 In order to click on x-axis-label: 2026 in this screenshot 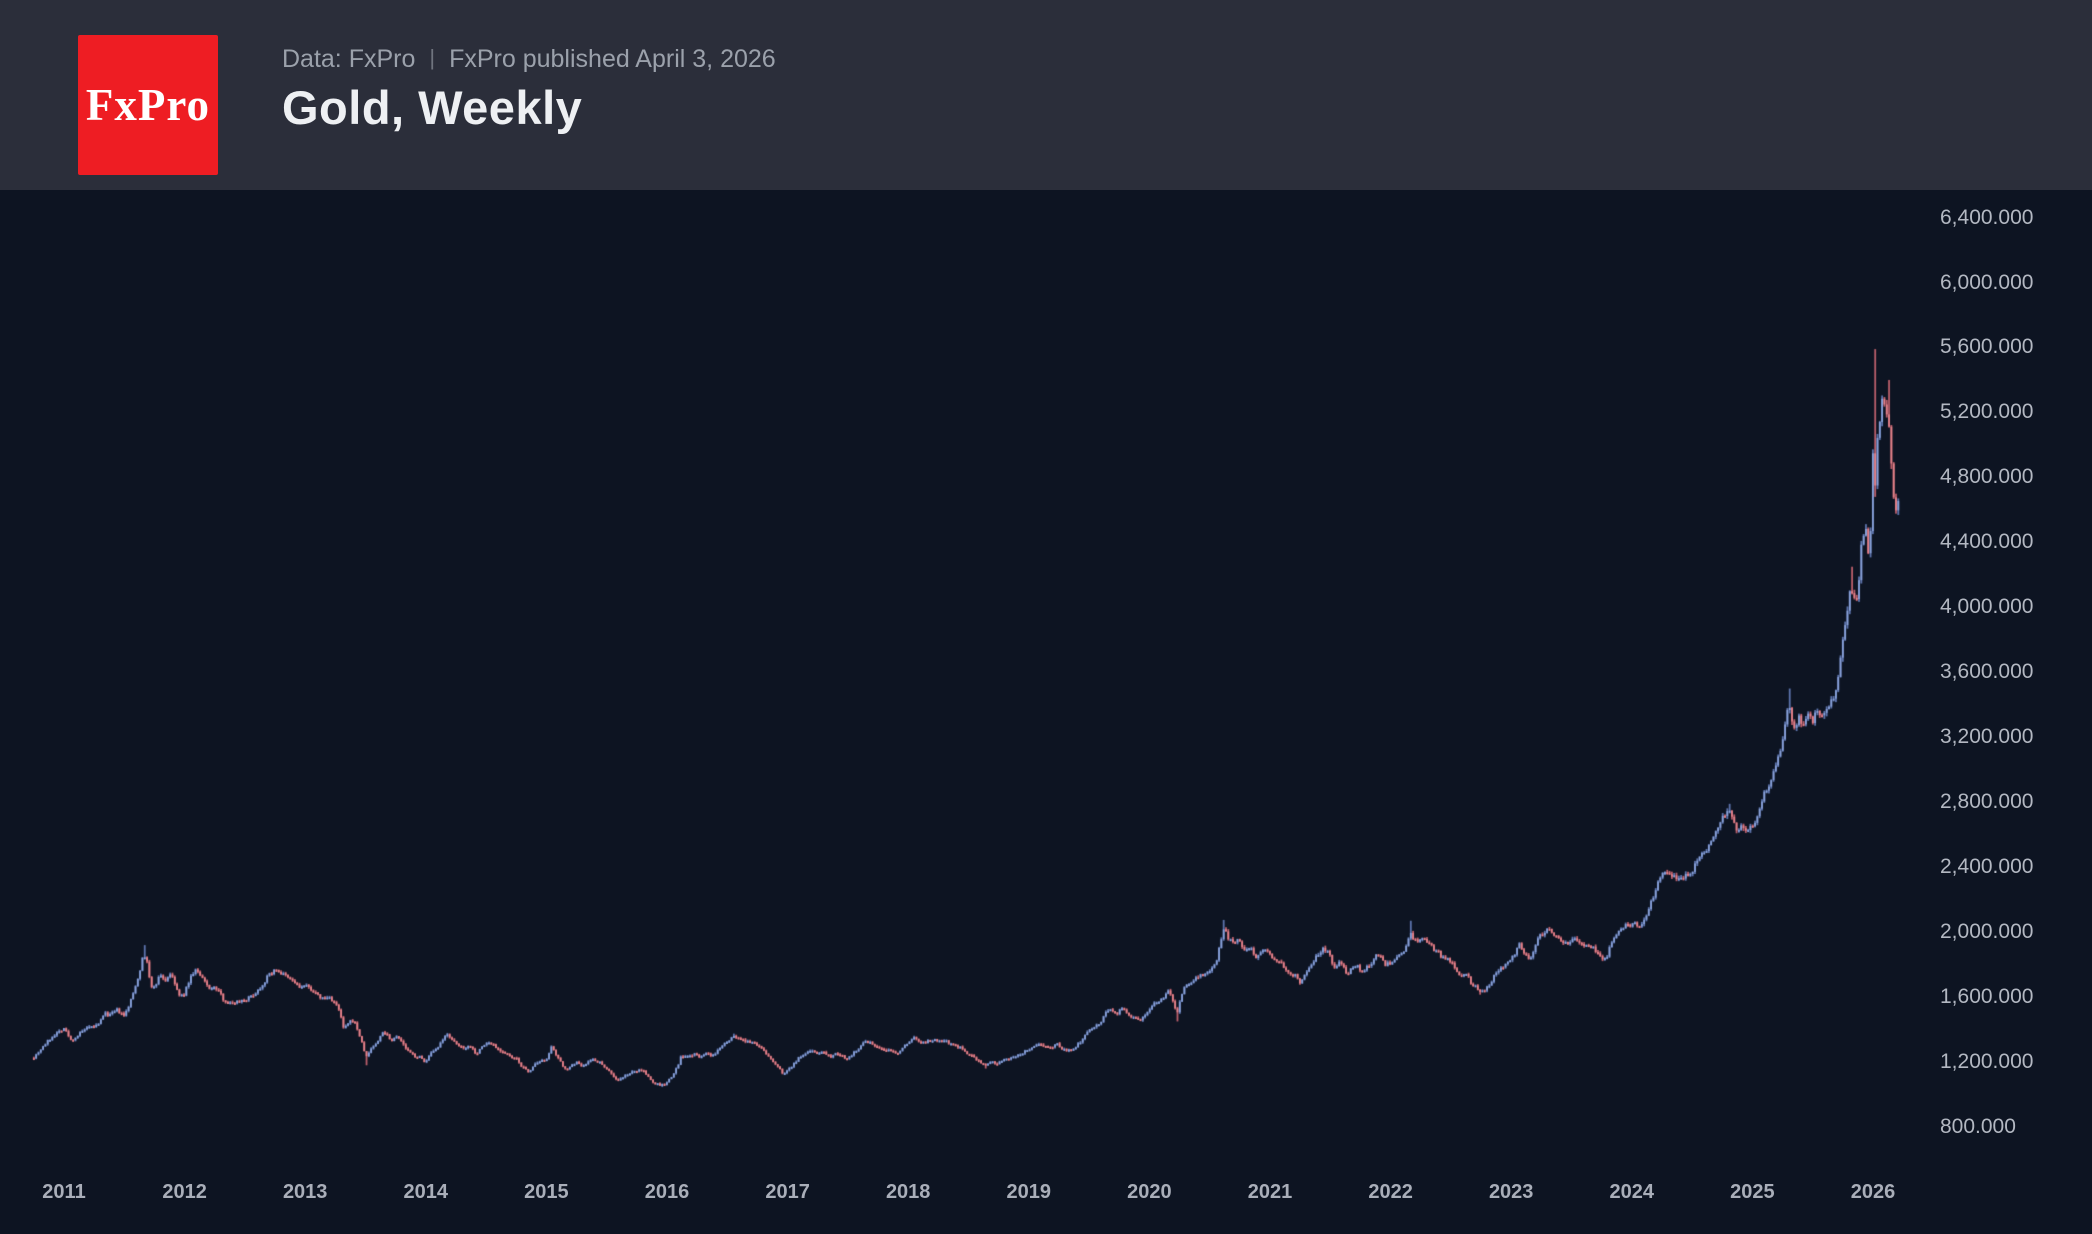, I will do `click(1873, 1192)`.